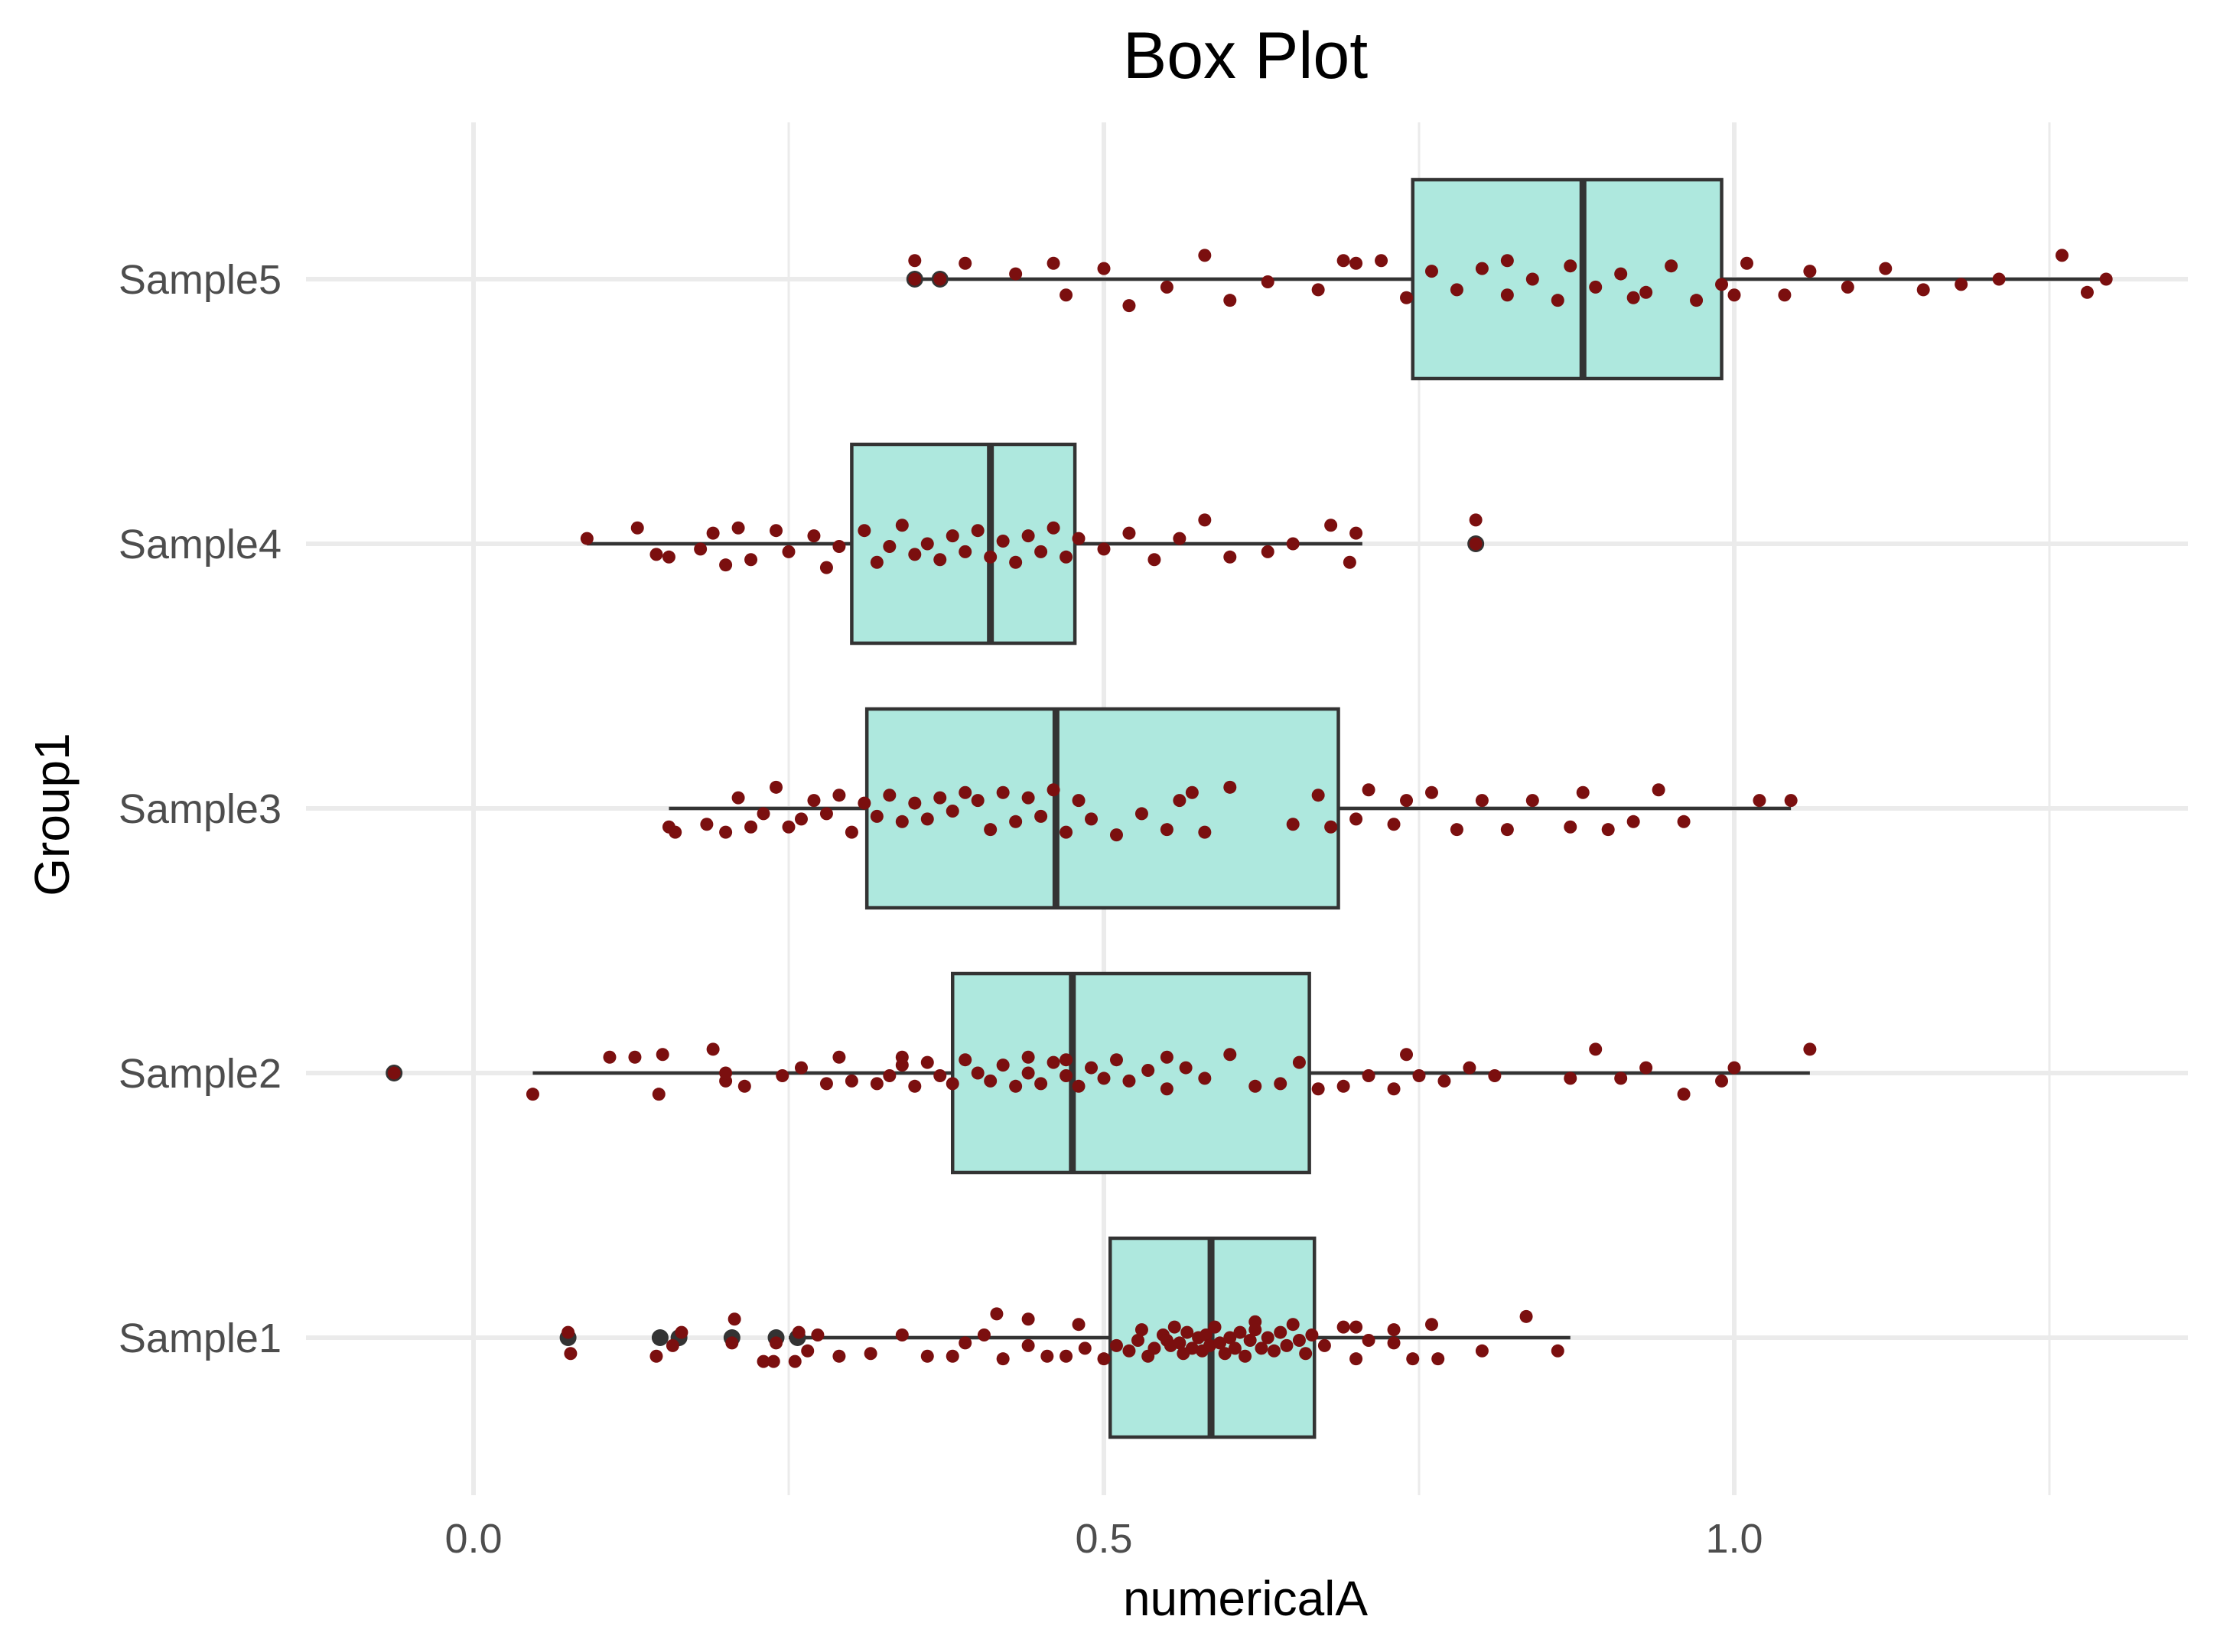 This screenshot has width=2220, height=1652. Describe the element at coordinates (52, 815) in the screenshot. I see `y-axis-title: Group1` at that location.